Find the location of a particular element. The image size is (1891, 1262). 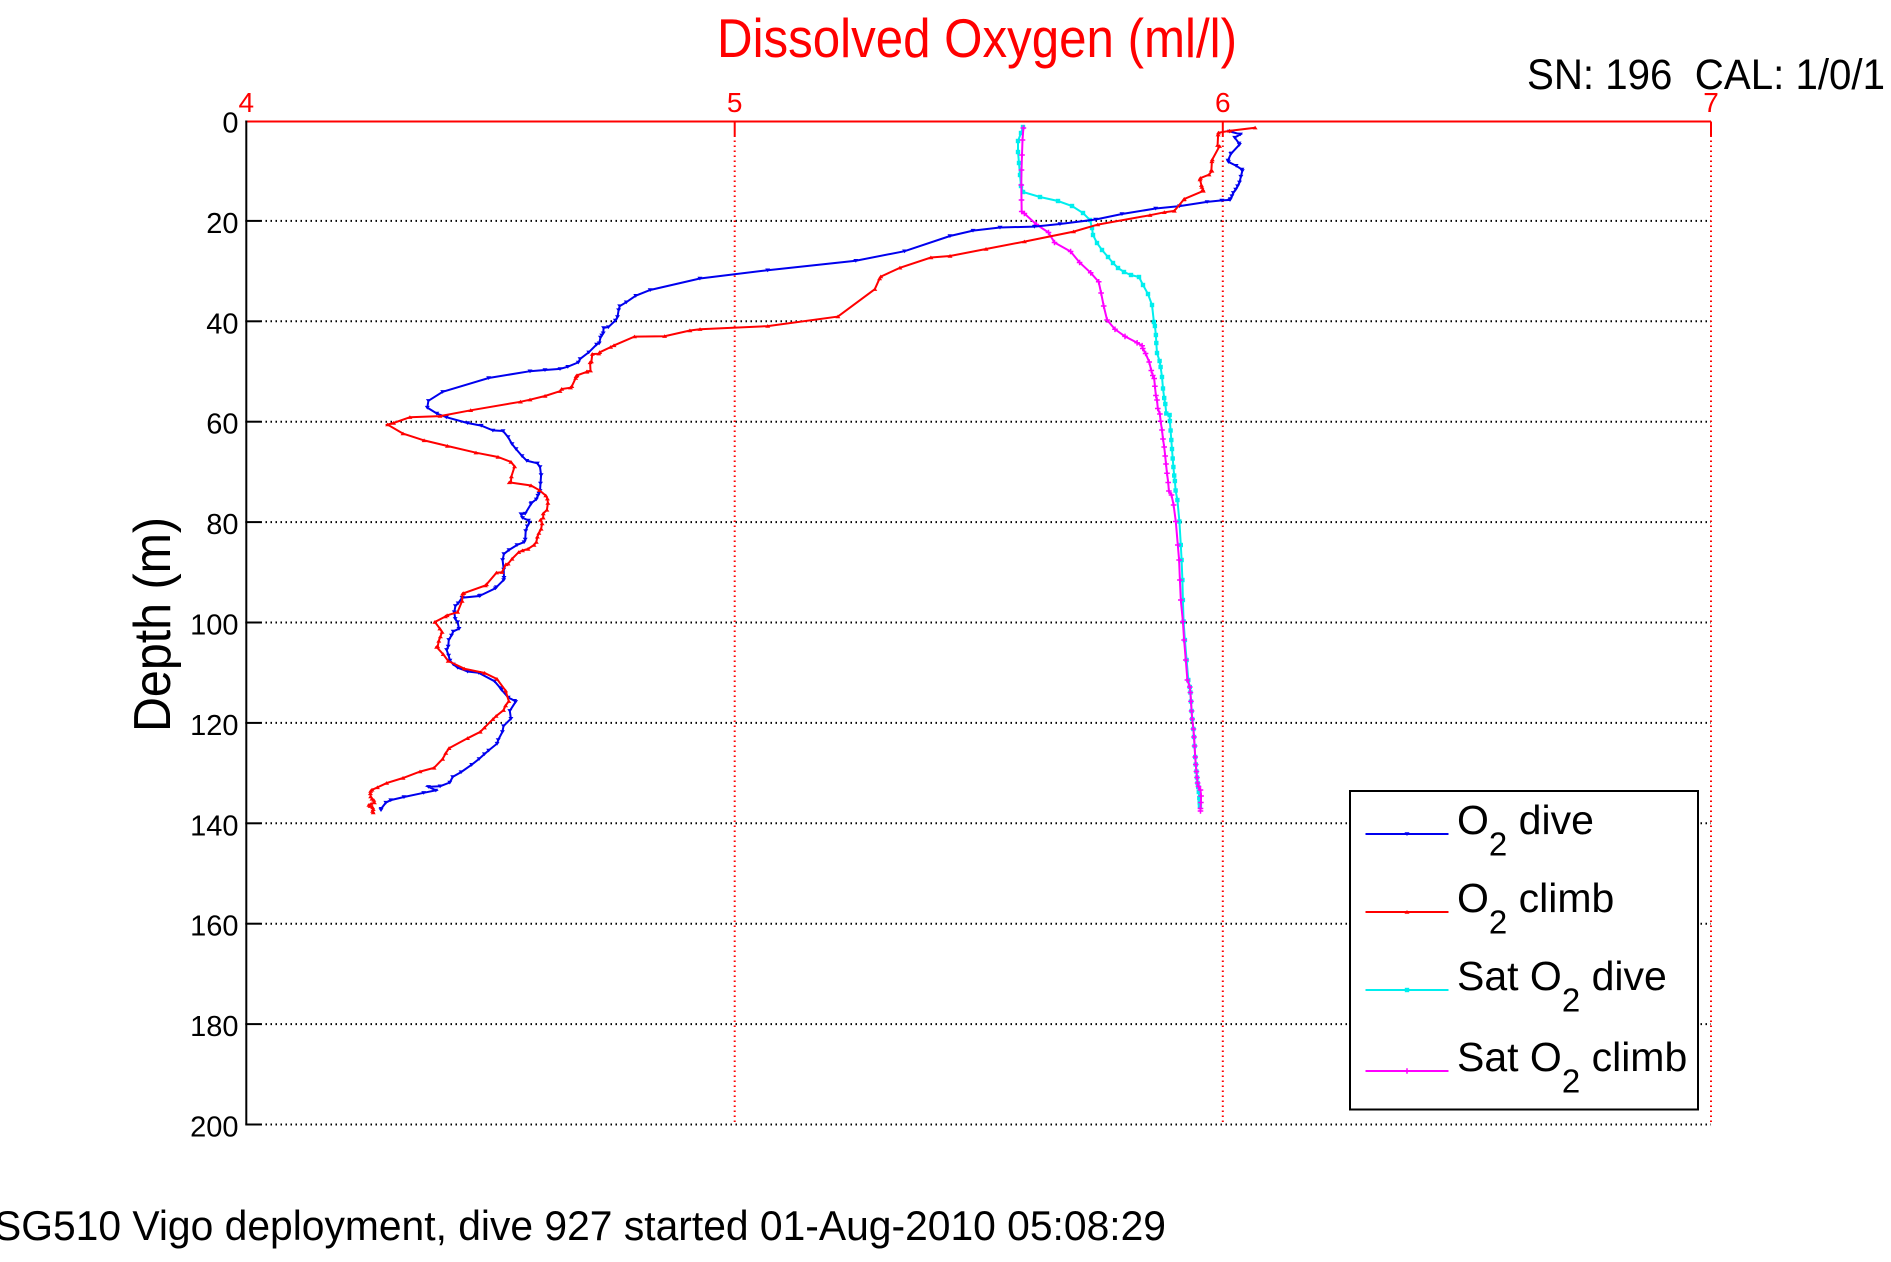

svg-text: SN: 196 CAL: 1/0/1 is located at coordinates (1706, 75).